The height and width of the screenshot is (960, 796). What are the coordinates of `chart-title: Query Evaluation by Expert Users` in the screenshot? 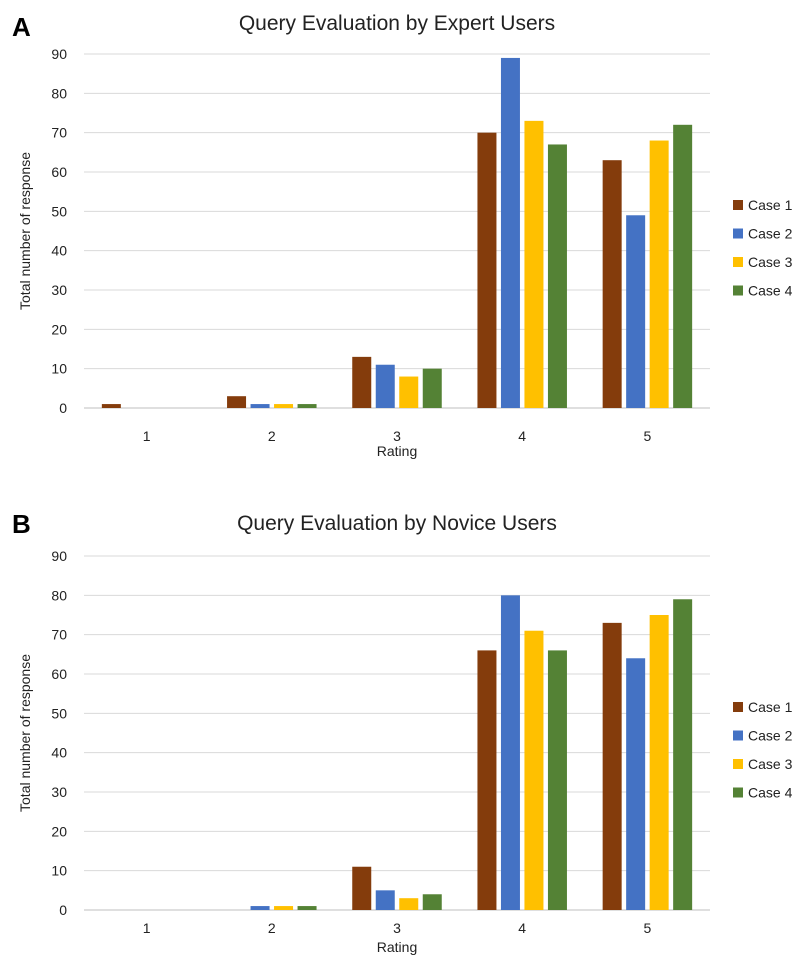 It's located at (397, 23).